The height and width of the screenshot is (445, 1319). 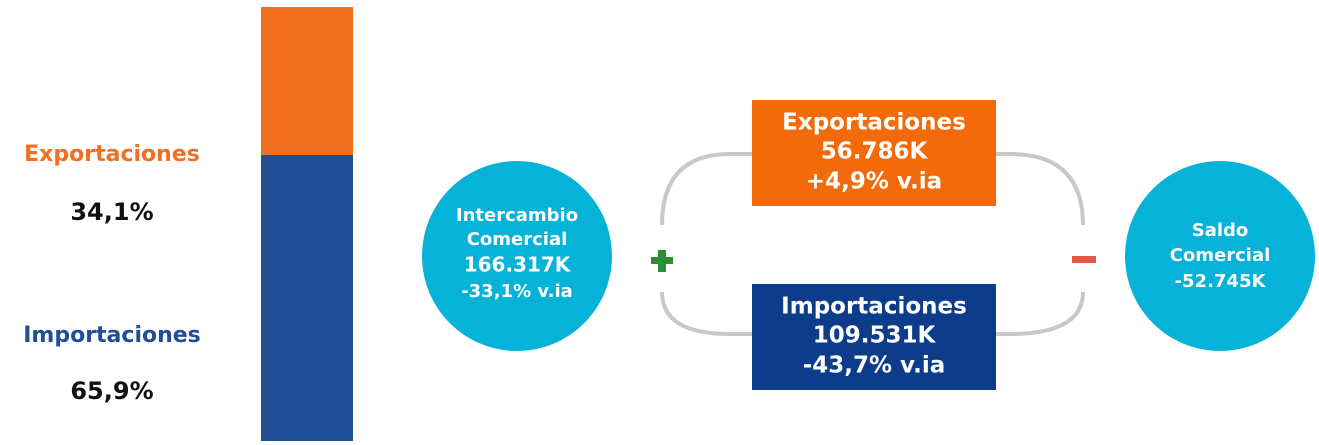 What do you see at coordinates (874, 307) in the screenshot?
I see `importaciones-text: Importaciones` at bounding box center [874, 307].